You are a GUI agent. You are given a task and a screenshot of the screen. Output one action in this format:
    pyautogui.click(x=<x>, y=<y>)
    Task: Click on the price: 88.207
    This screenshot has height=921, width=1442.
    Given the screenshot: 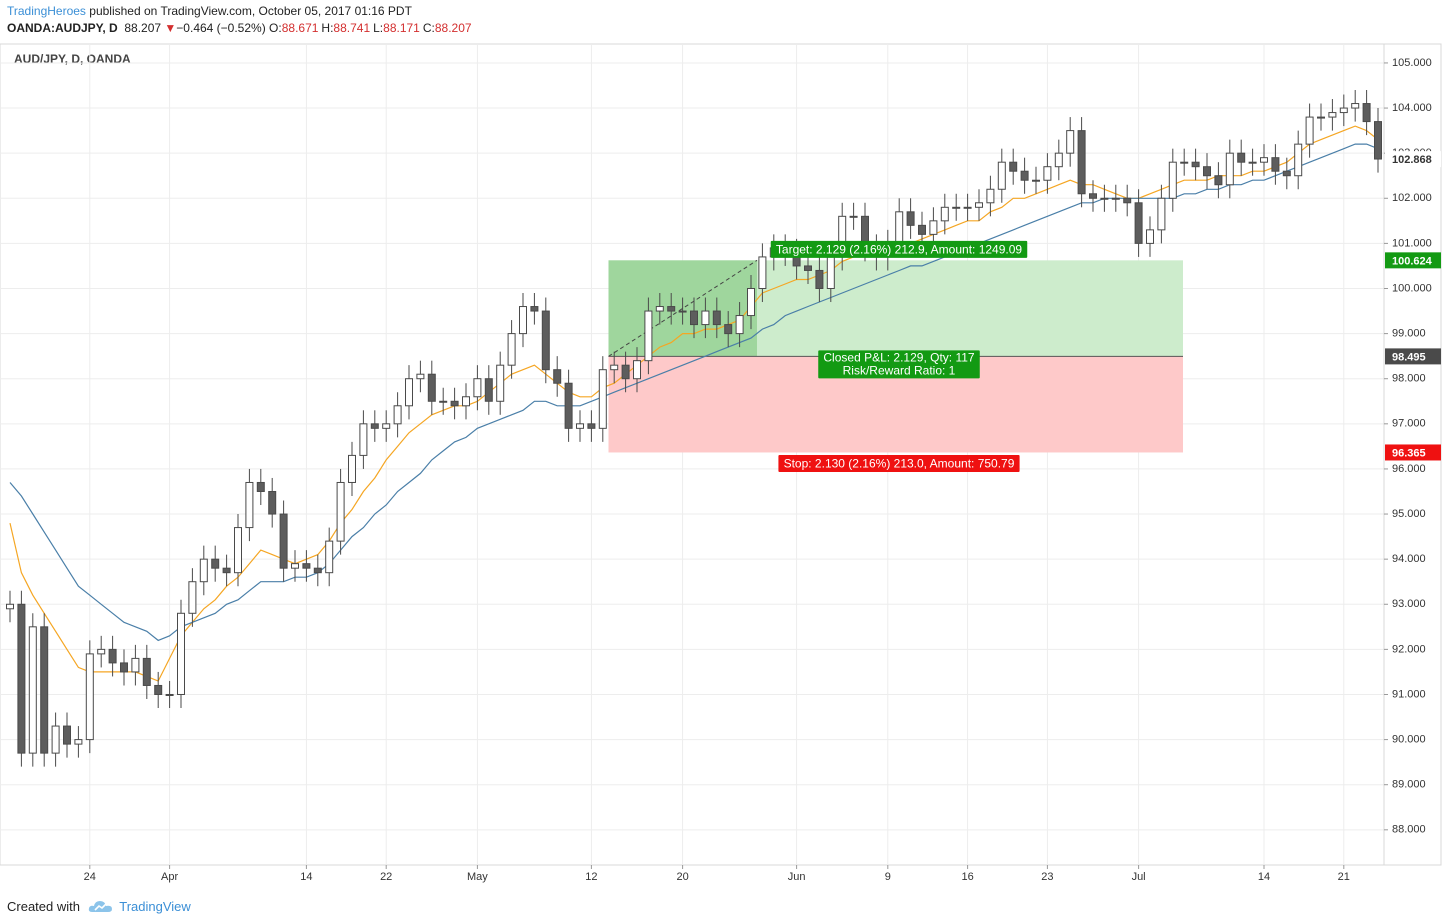 What is the action you would take?
    pyautogui.click(x=143, y=28)
    